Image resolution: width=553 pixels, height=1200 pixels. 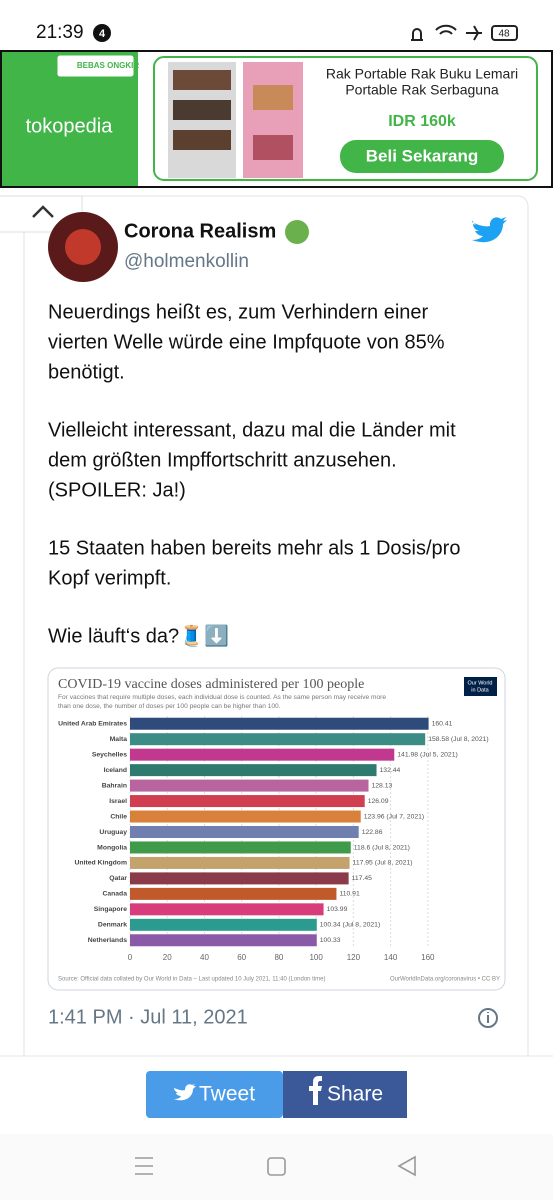 What do you see at coordinates (118, 801) in the screenshot?
I see `y-tick-label: Israel` at bounding box center [118, 801].